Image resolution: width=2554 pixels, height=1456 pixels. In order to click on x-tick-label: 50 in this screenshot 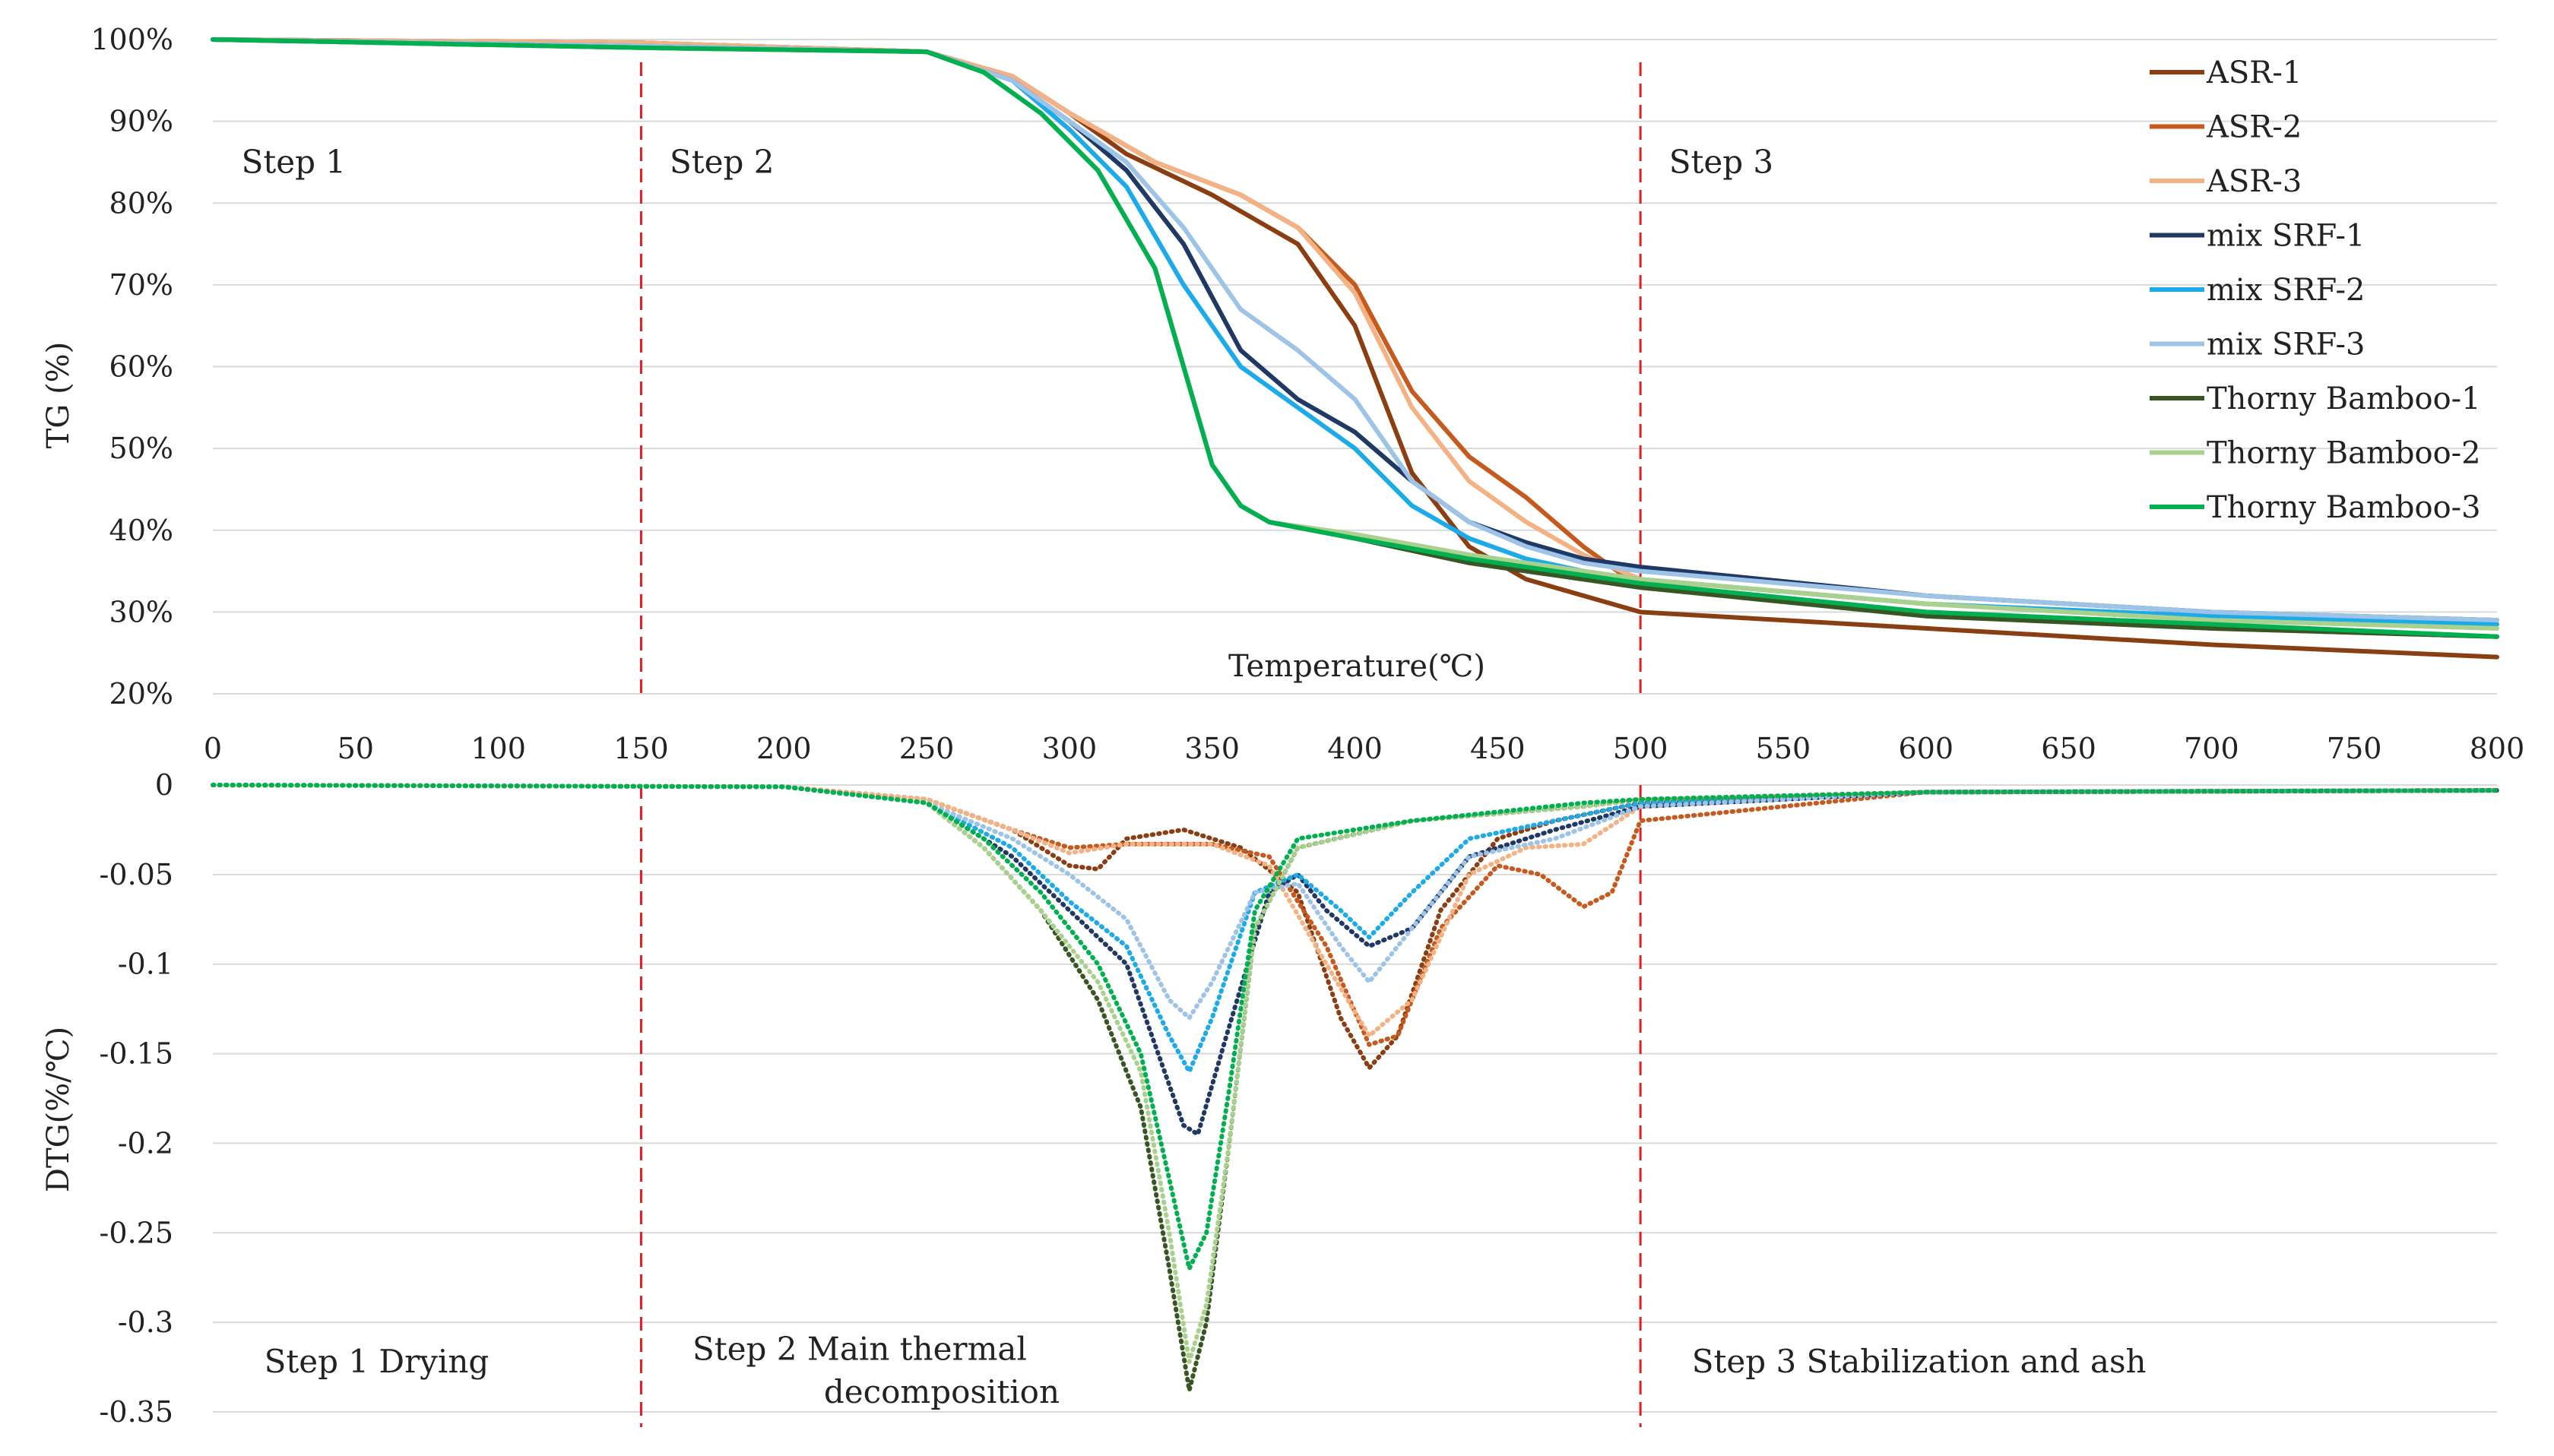, I will do `click(355, 748)`.